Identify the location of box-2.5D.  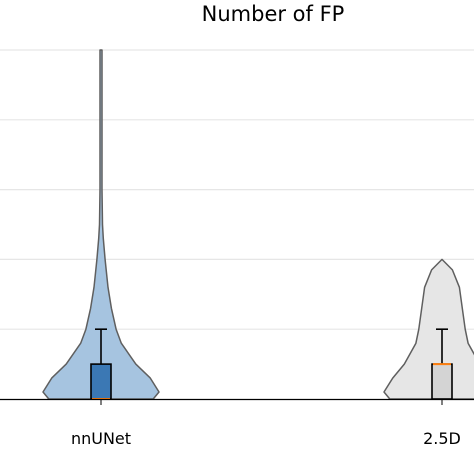
(442, 381).